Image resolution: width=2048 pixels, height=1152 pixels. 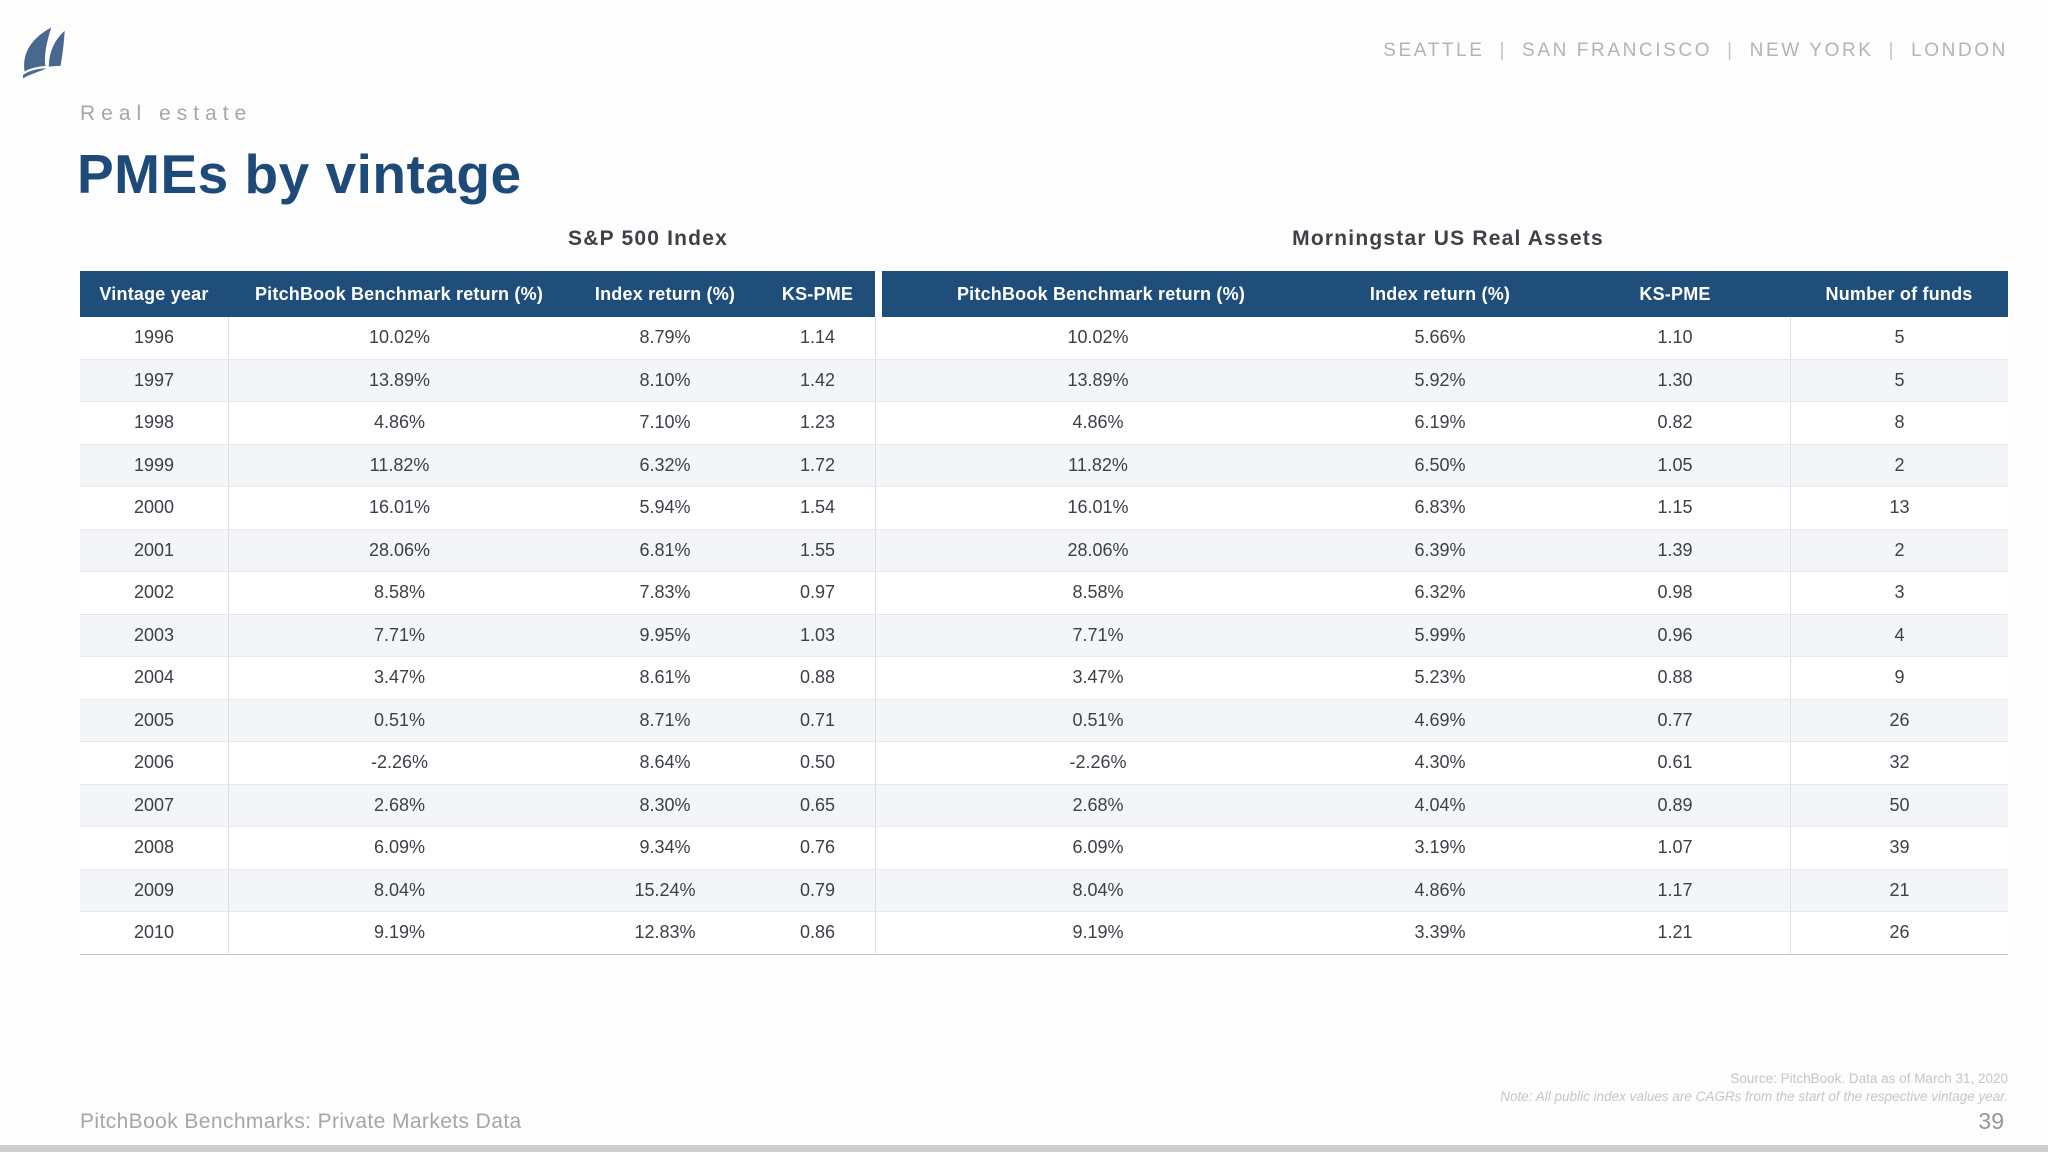 What do you see at coordinates (817, 634) in the screenshot?
I see `value-cell: 1.03` at bounding box center [817, 634].